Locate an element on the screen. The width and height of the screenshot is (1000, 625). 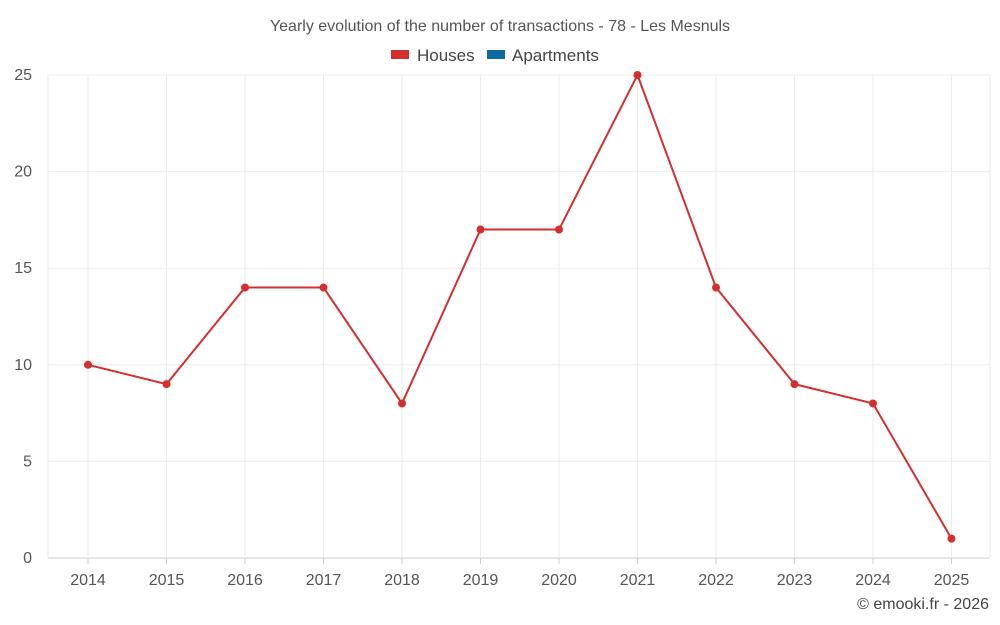
data-point-houses-2017 is located at coordinates (323, 287).